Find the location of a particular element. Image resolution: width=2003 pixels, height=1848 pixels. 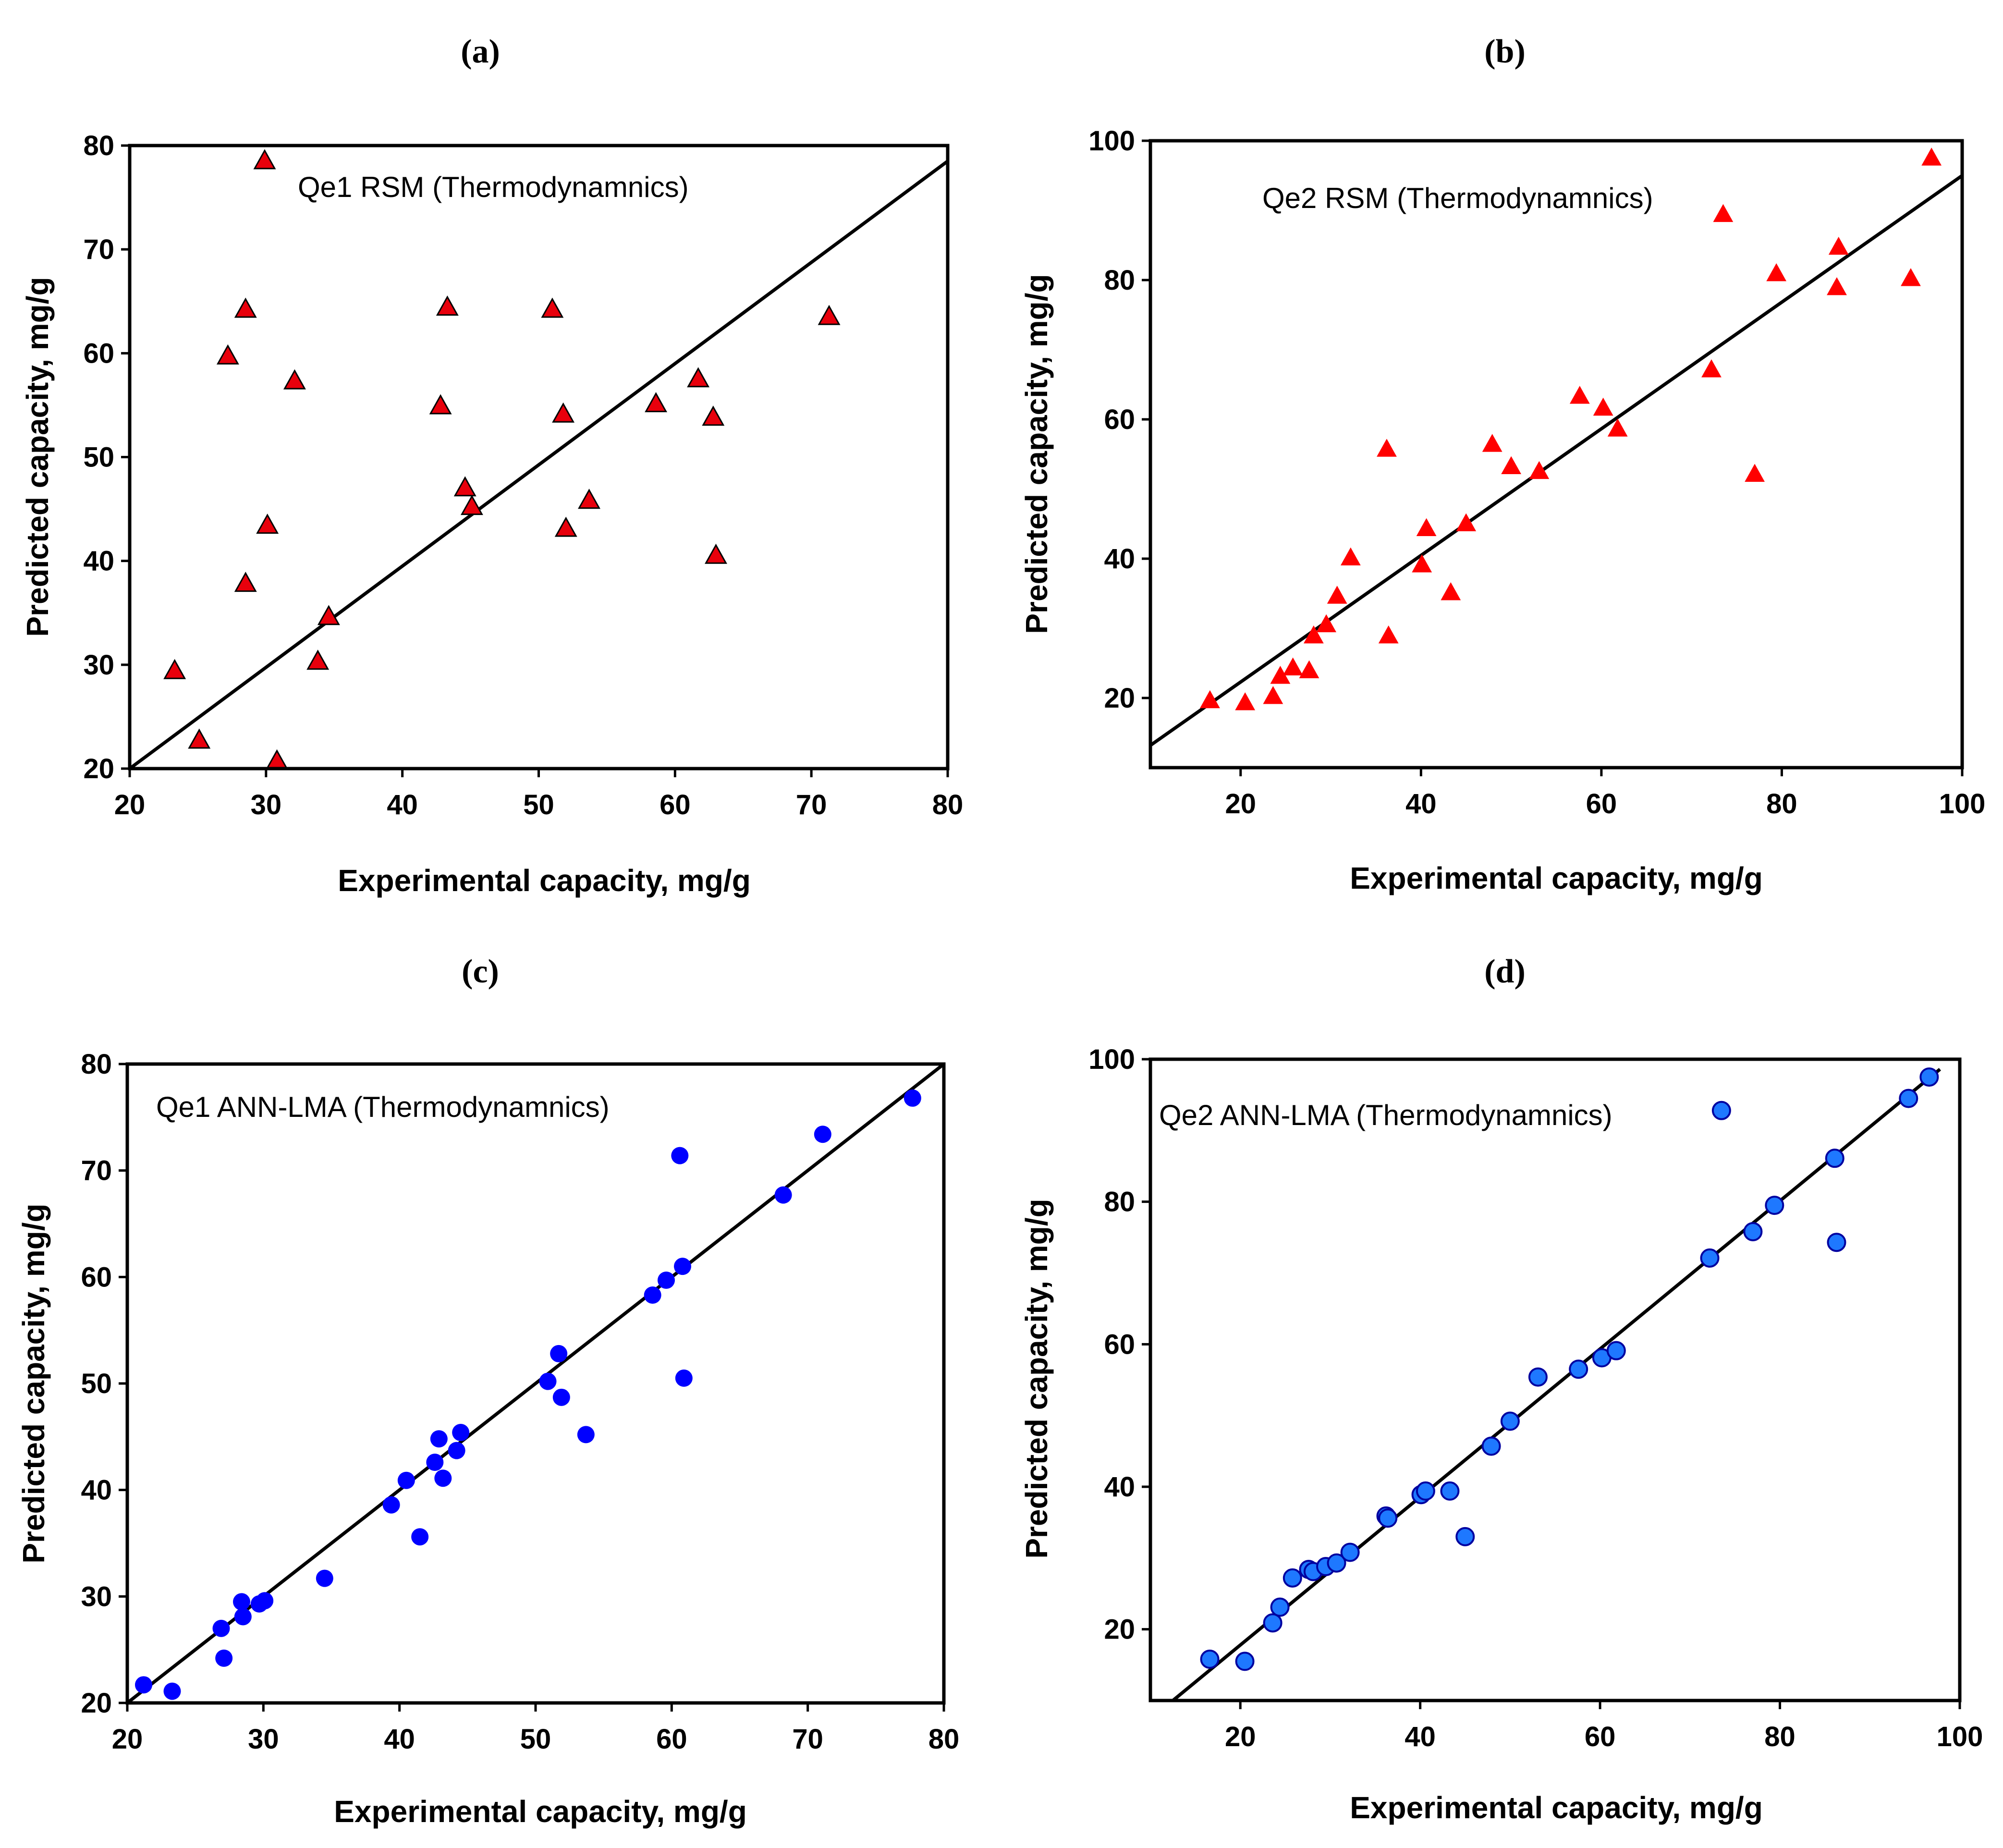

panel-d-y-tick-label: 100 is located at coordinates (1111, 1059).